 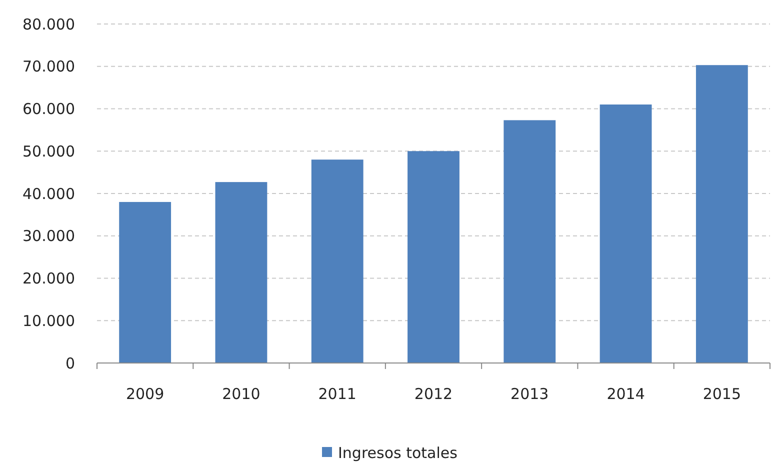 What do you see at coordinates (48, 193) in the screenshot?
I see `y-tick-label: 40.000` at bounding box center [48, 193].